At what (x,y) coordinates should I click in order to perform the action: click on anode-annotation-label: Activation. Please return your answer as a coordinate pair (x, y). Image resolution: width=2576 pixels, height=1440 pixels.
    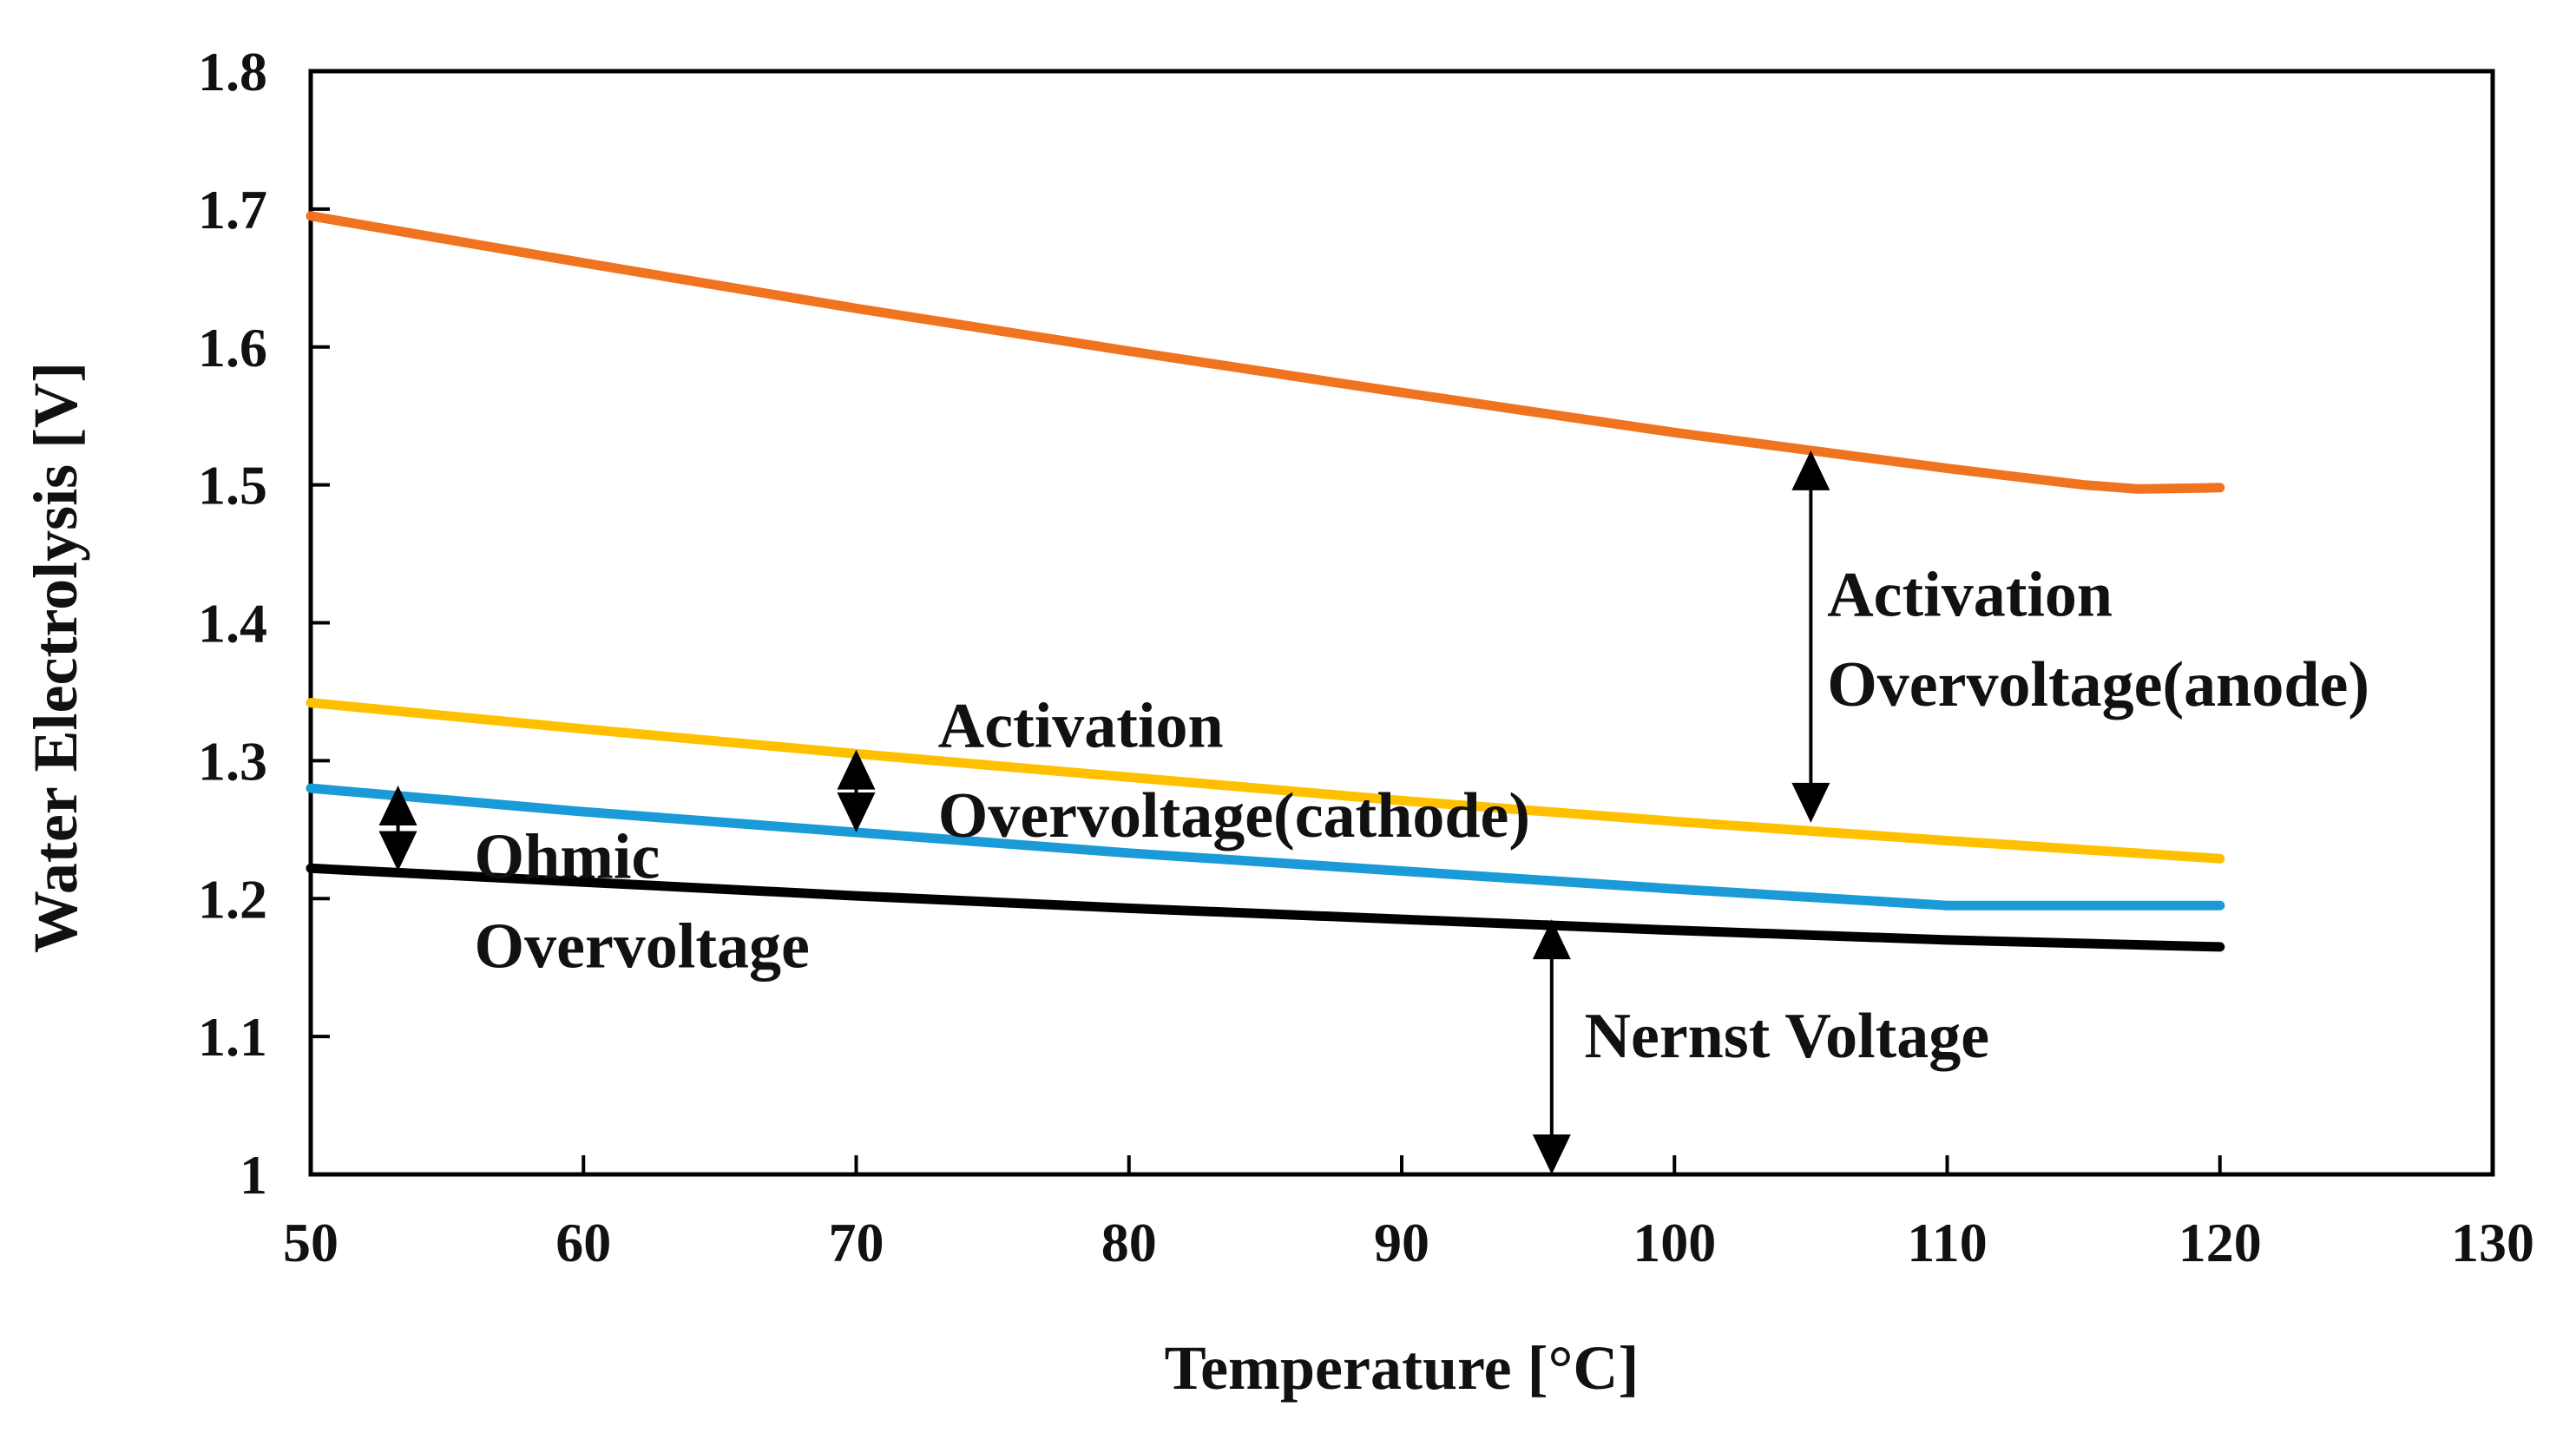
    Looking at the image, I should click on (1970, 595).